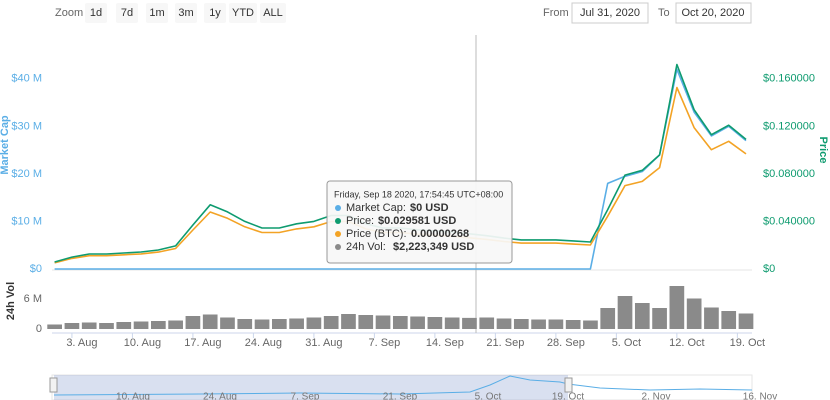 The height and width of the screenshot is (400, 830). I want to click on y-tick-label: $30 M, so click(26, 126).